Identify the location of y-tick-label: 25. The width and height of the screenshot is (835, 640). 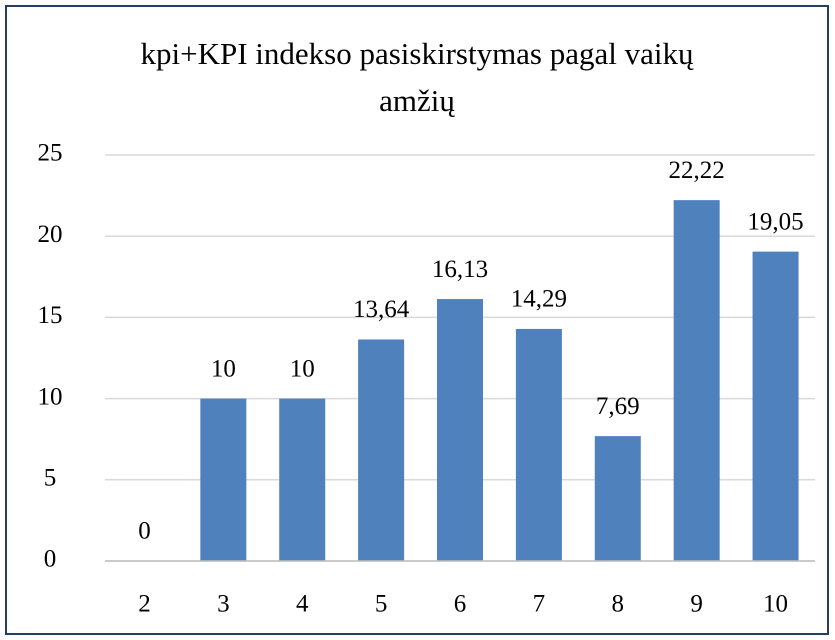
(50, 153).